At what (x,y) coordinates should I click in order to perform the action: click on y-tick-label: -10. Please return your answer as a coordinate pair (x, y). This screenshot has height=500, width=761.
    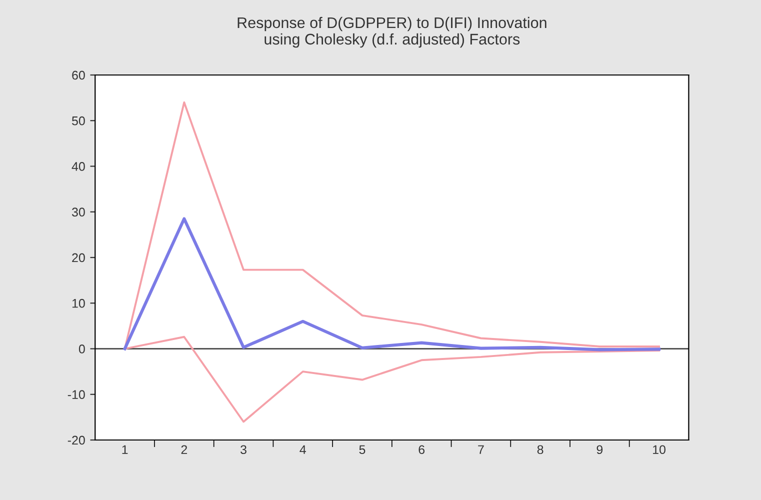
    Looking at the image, I should click on (76, 395).